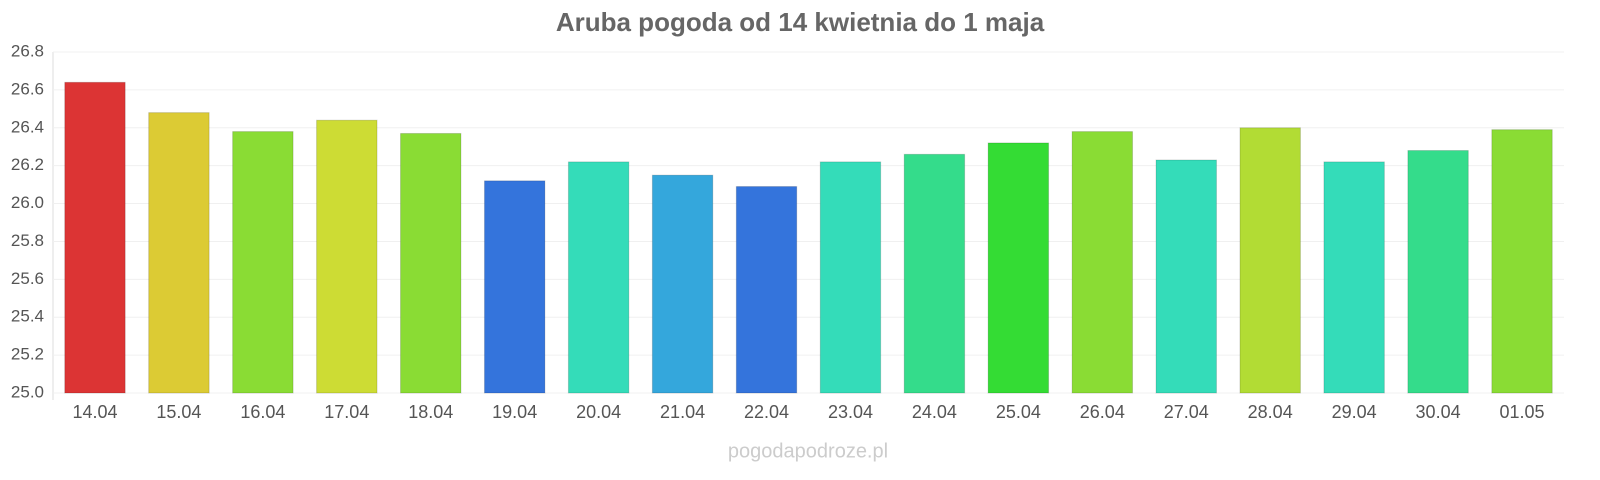 The height and width of the screenshot is (480, 1600). What do you see at coordinates (1018, 412) in the screenshot?
I see `x-tick-label: 25.04` at bounding box center [1018, 412].